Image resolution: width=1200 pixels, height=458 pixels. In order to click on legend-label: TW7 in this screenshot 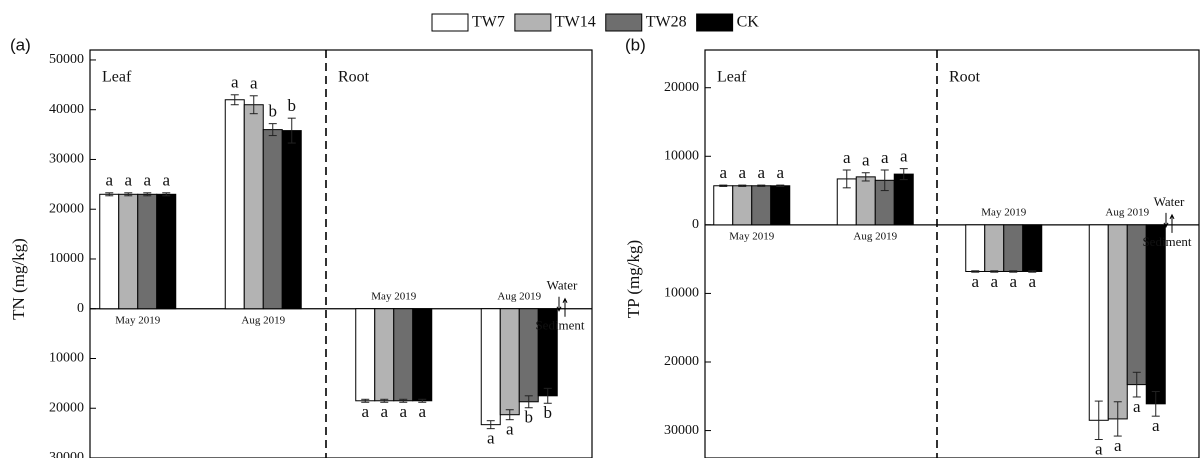, I will do `click(488, 22)`.